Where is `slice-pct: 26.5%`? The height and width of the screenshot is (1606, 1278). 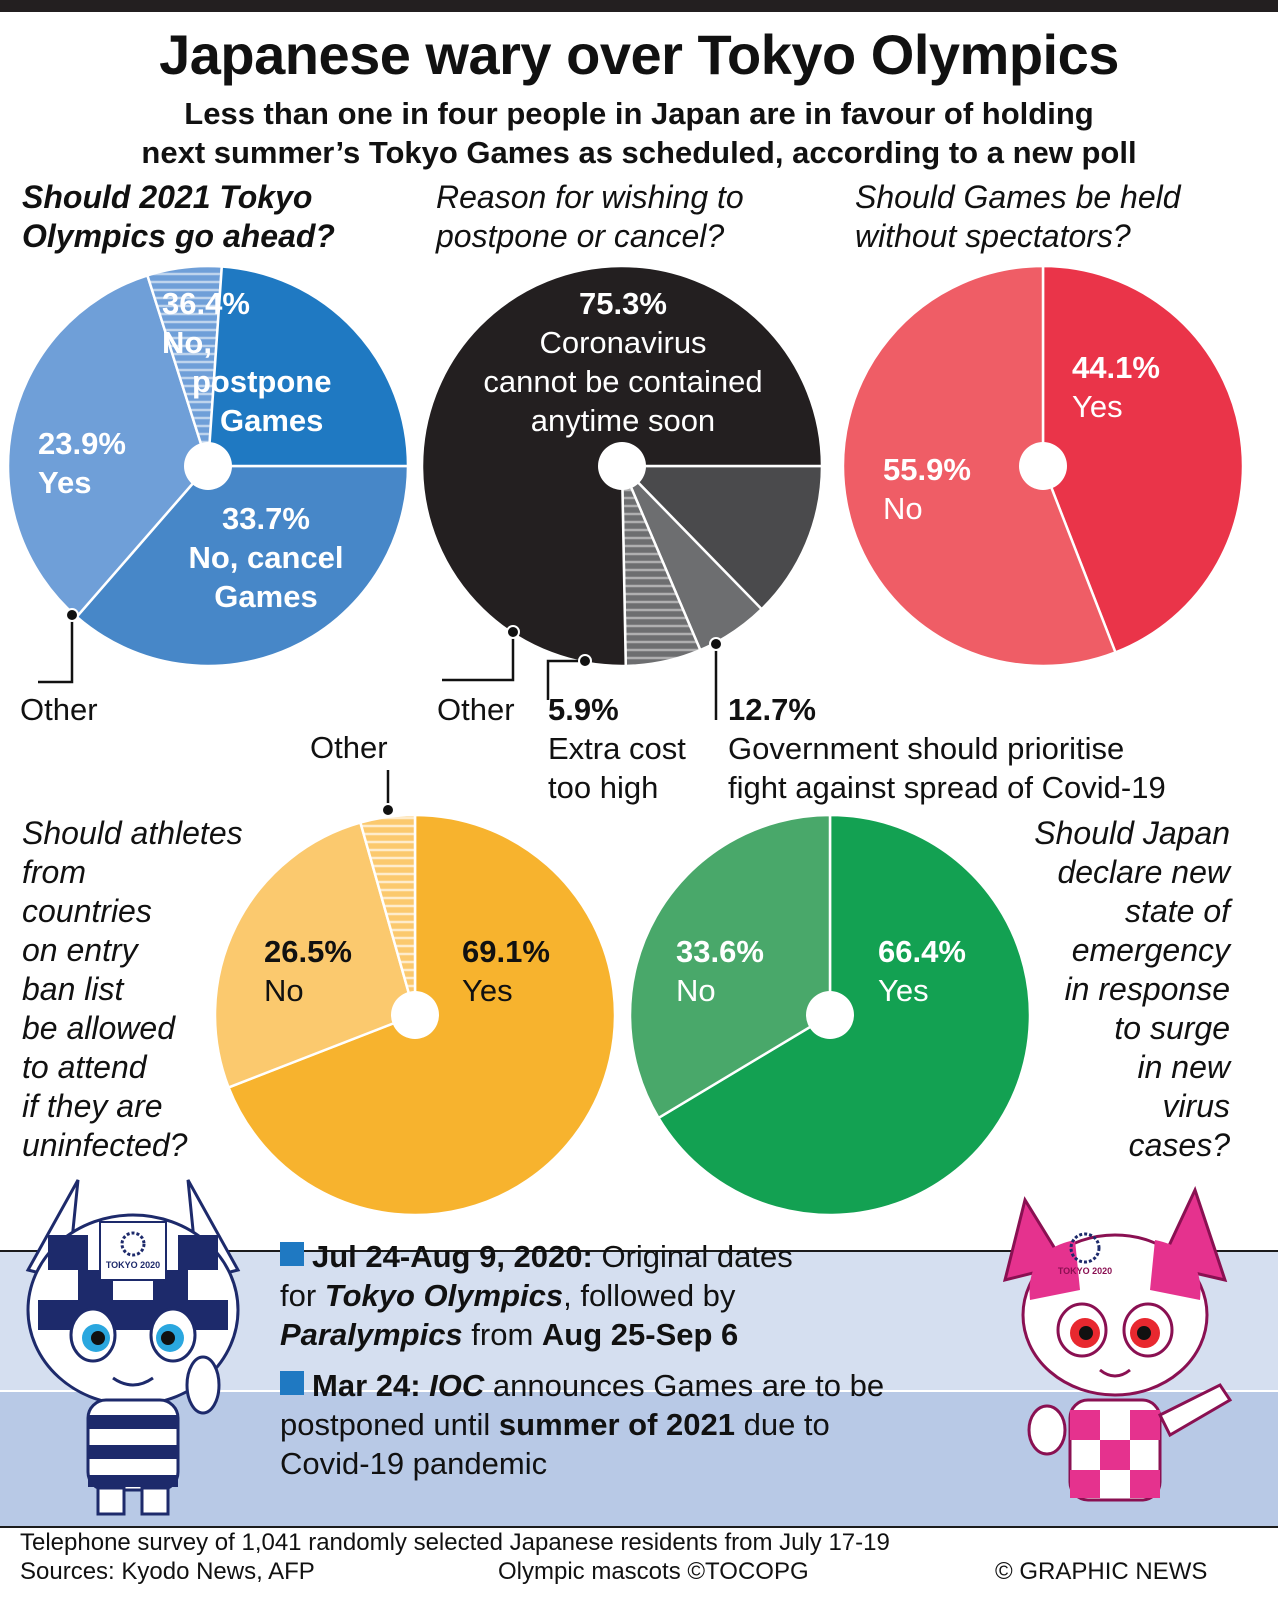 slice-pct: 26.5% is located at coordinates (308, 951).